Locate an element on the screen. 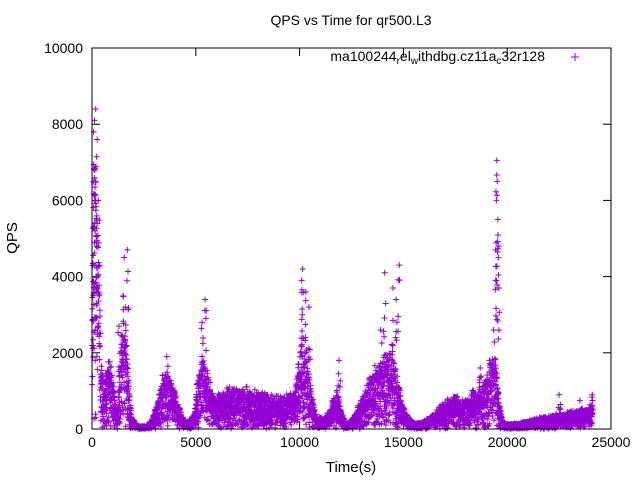 The image size is (640, 480). x-tick-label: 5000 is located at coordinates (195, 442).